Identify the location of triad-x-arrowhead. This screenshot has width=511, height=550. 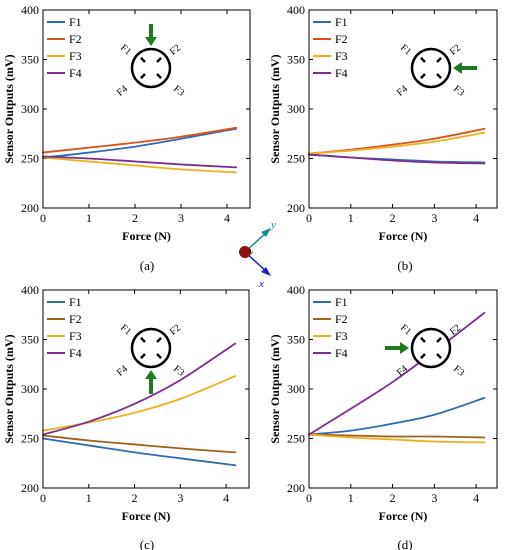
(266, 271).